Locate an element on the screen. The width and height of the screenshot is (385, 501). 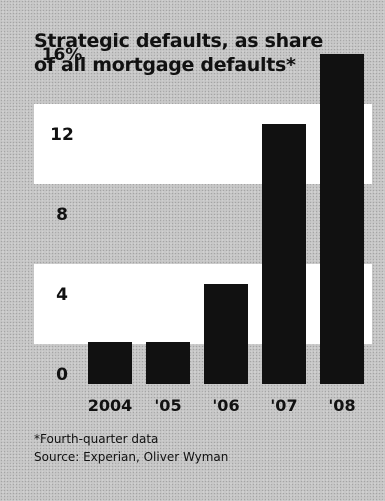
y-tick-label-2: 8 is located at coordinates (62, 215).